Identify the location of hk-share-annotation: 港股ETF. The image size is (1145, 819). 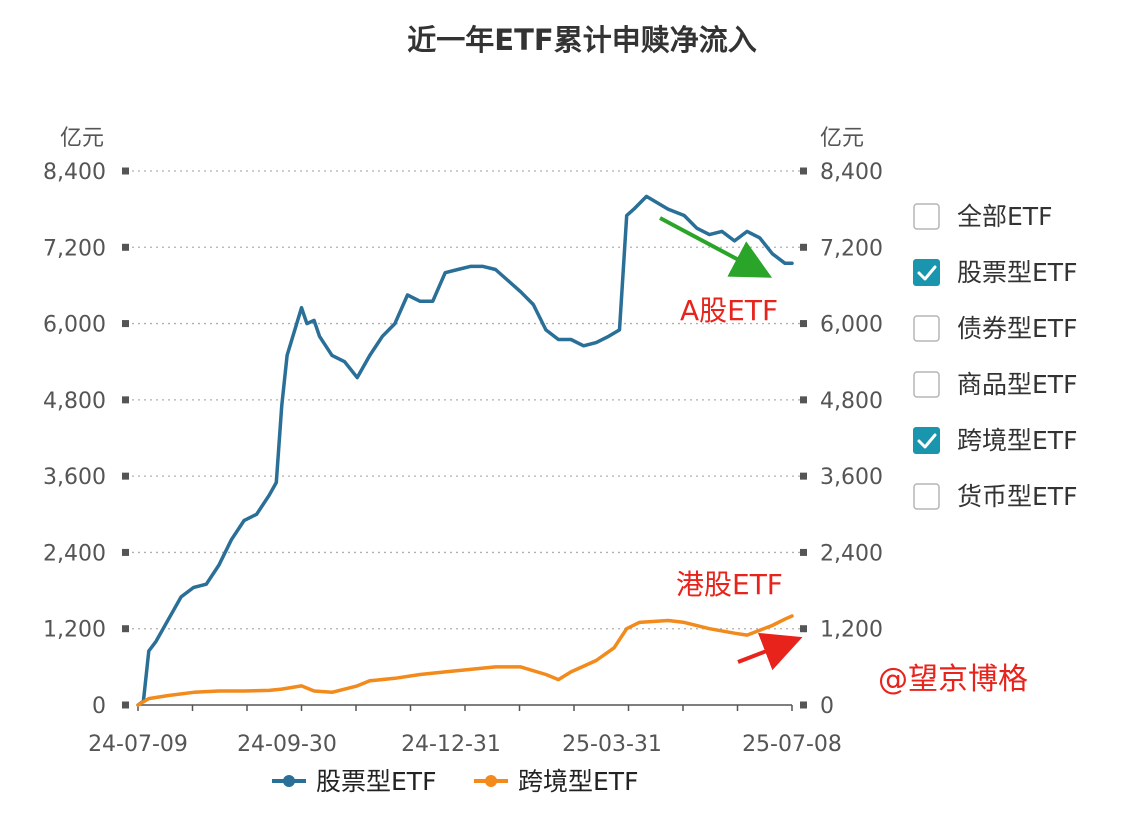
(729, 584).